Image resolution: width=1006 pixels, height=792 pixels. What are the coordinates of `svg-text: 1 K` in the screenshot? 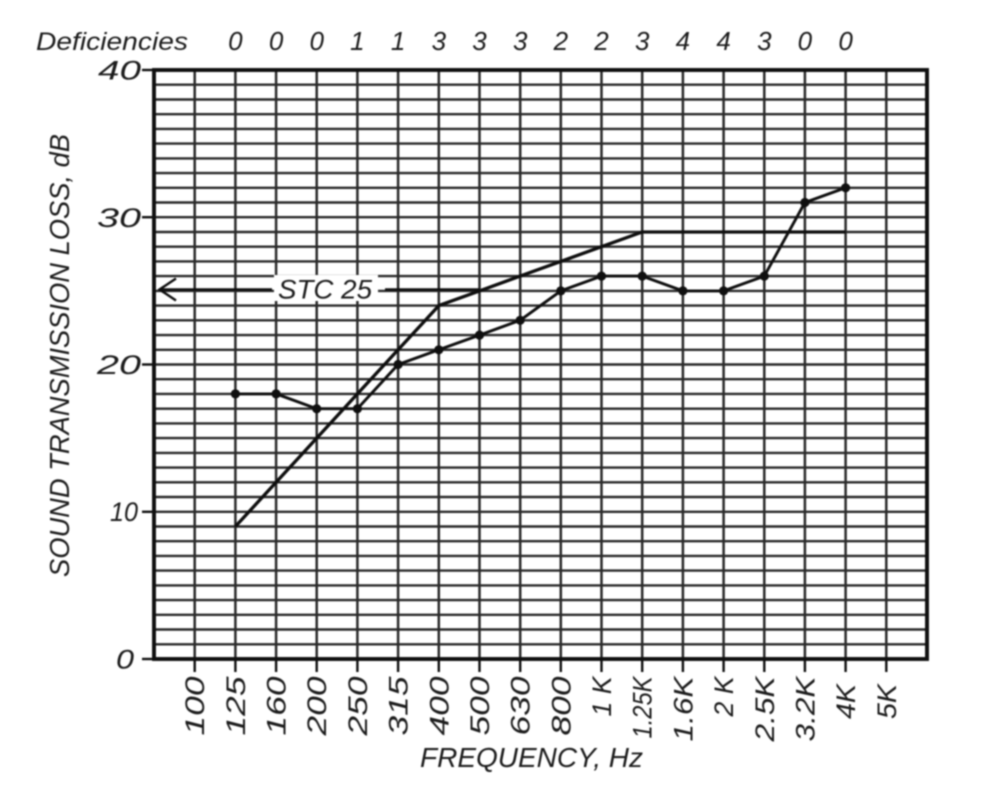 It's located at (602, 696).